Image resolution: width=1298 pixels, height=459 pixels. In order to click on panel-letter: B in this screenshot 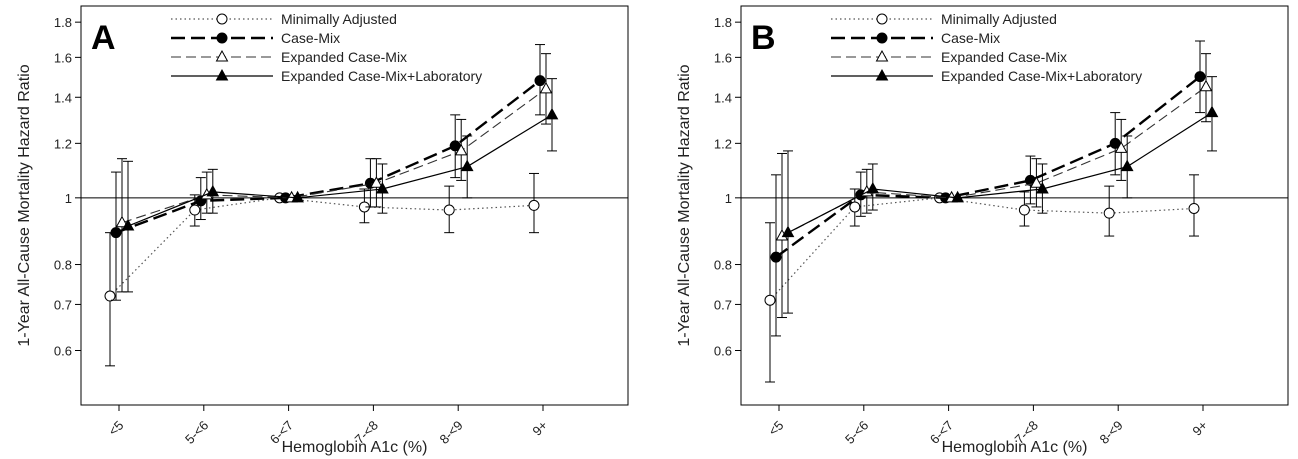, I will do `click(763, 38)`.